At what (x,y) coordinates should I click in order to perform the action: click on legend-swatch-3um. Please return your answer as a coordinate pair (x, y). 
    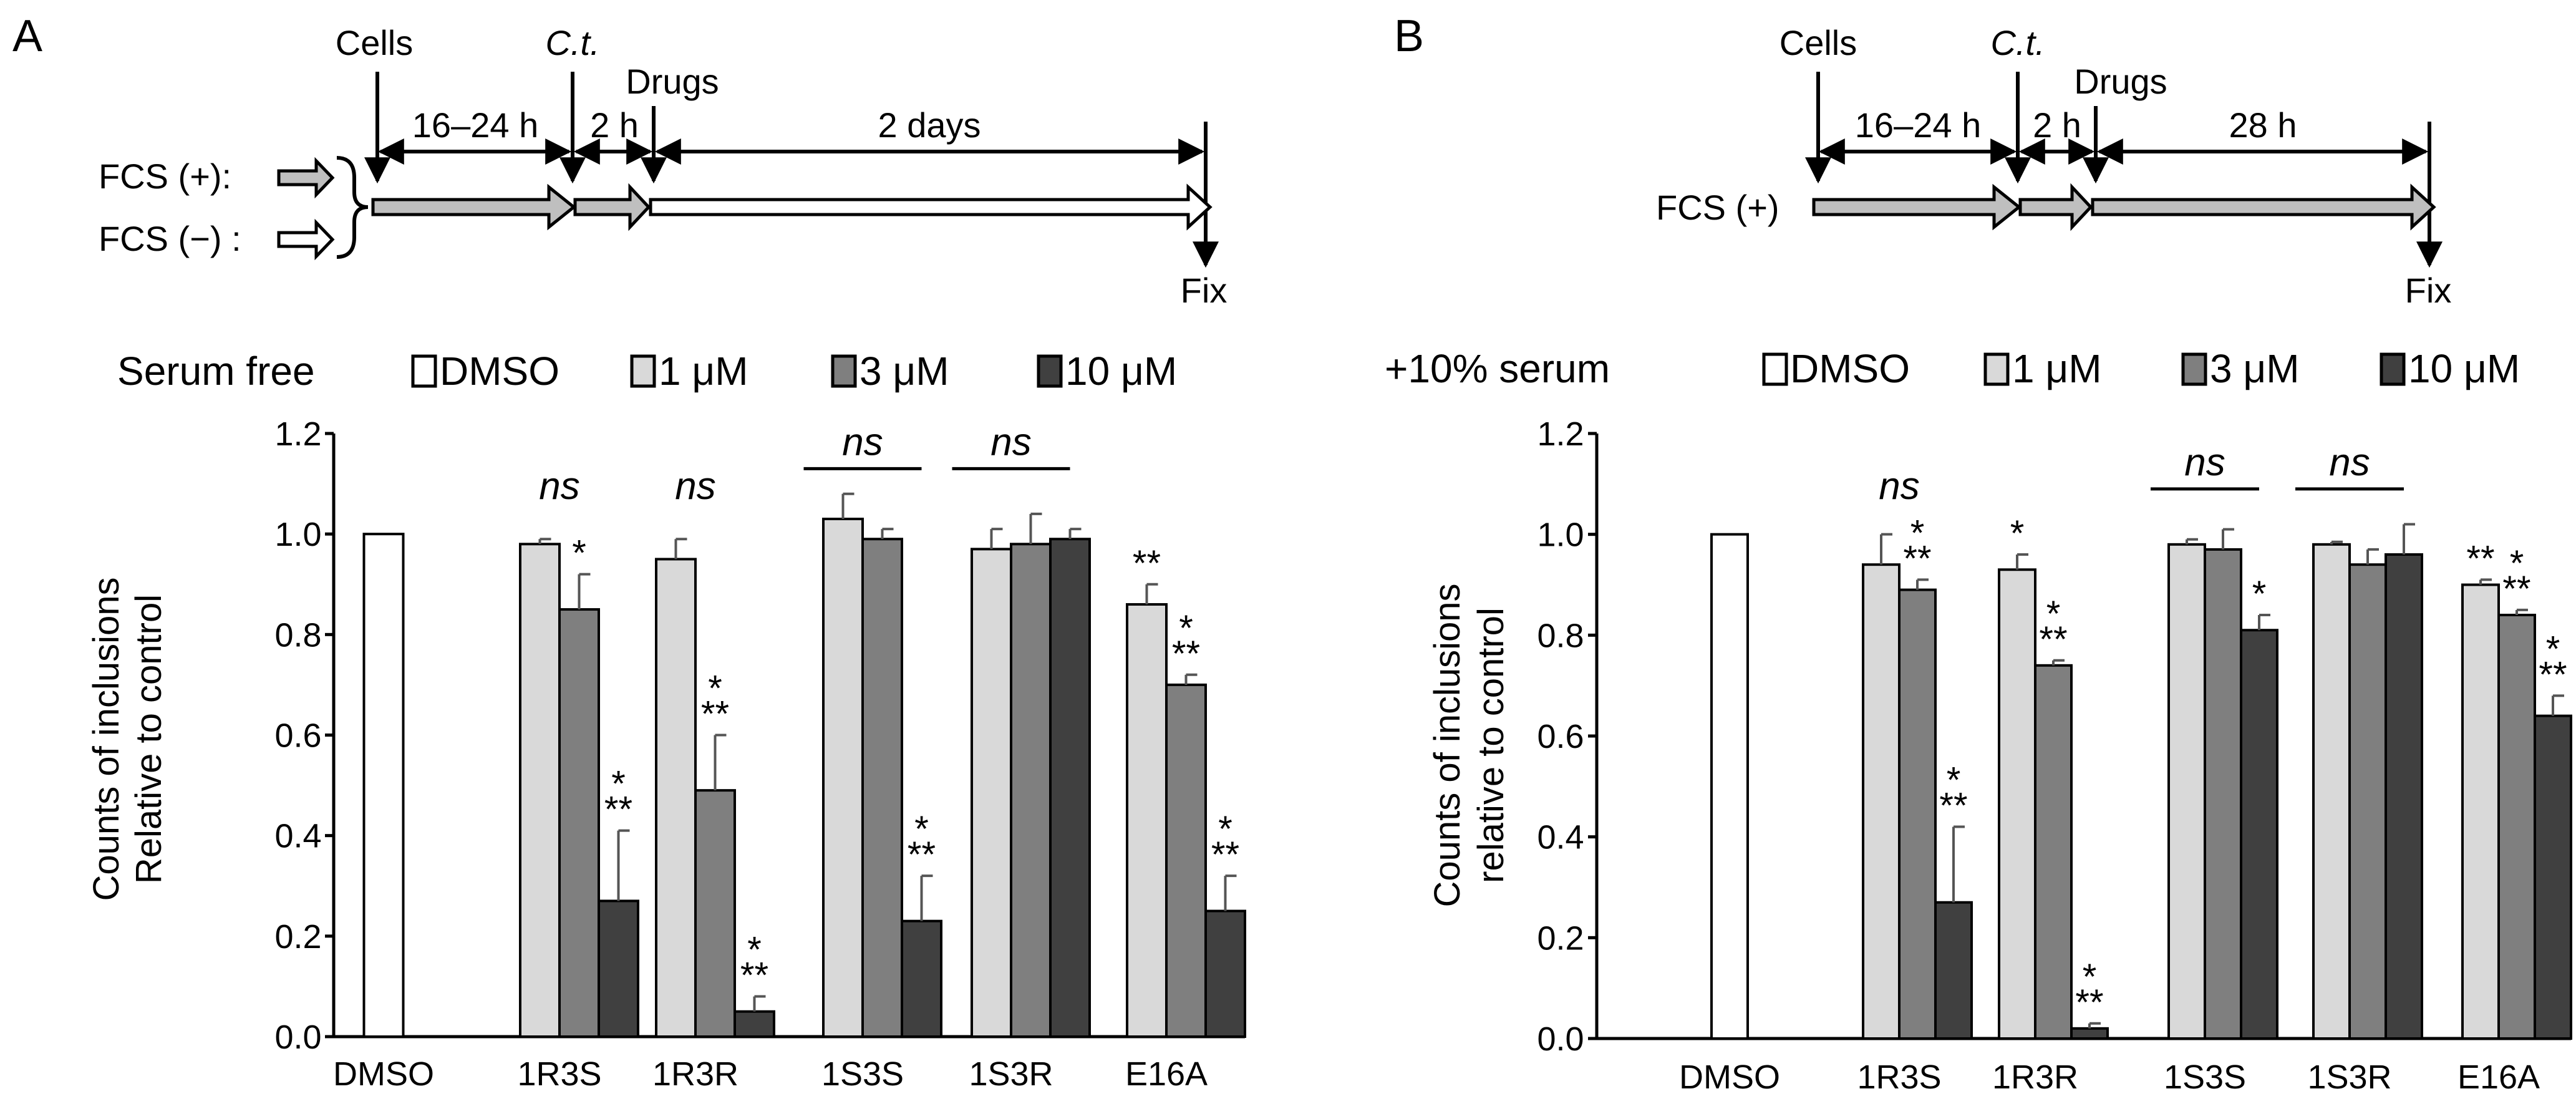
    Looking at the image, I should click on (844, 371).